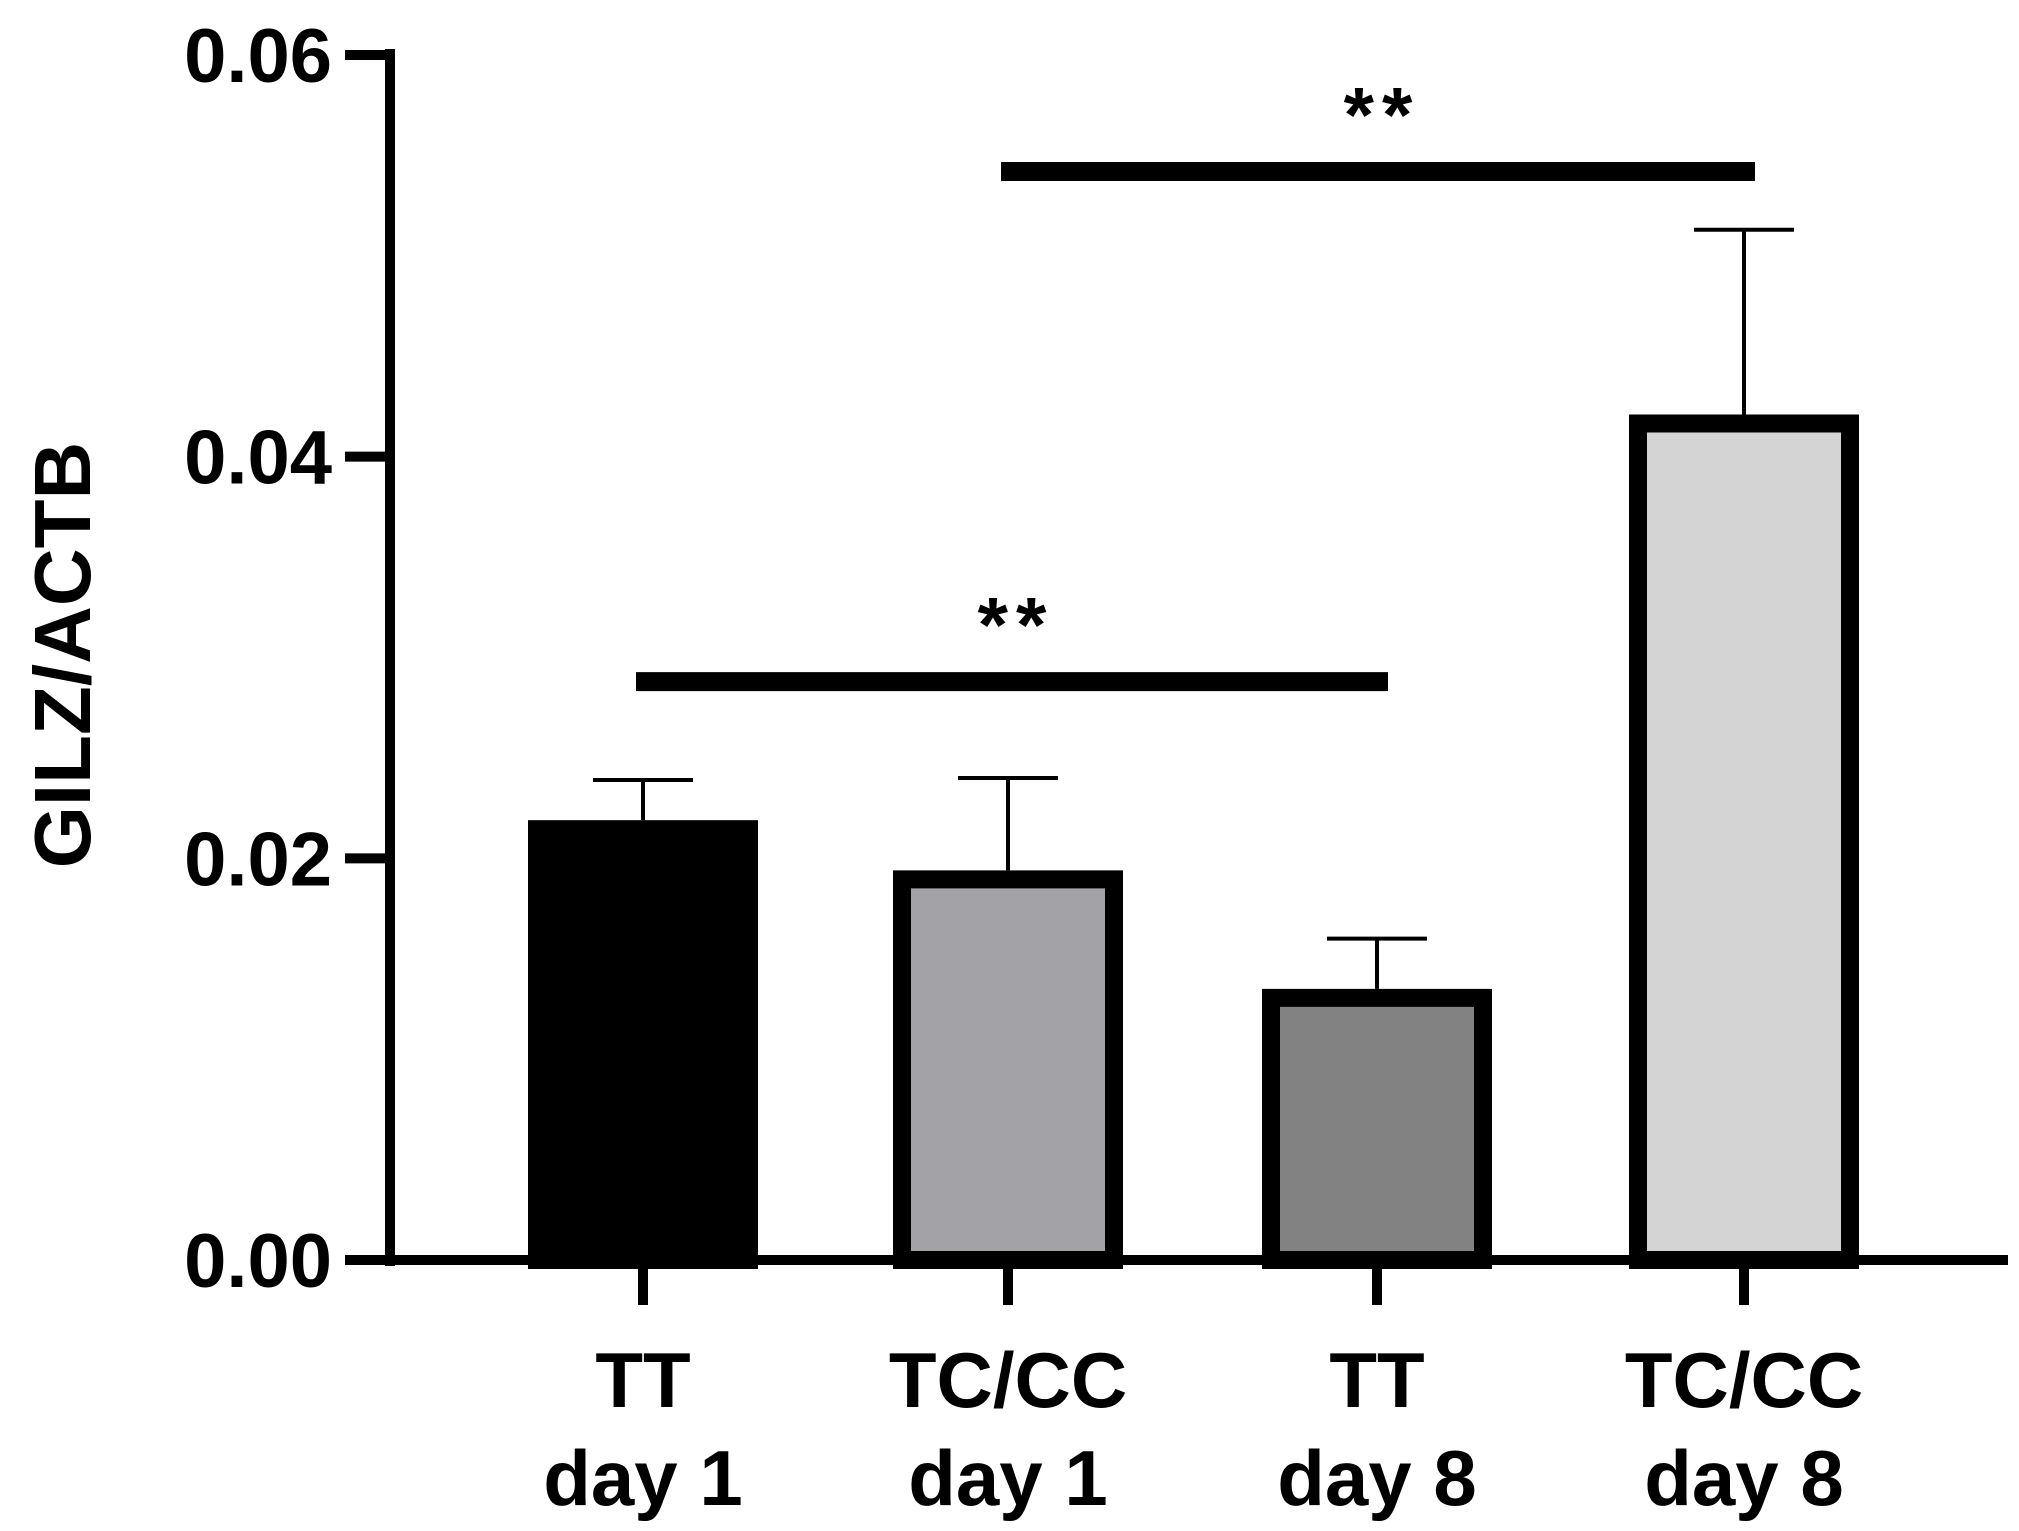  I want to click on y-tick-label: 0.04, so click(258, 458).